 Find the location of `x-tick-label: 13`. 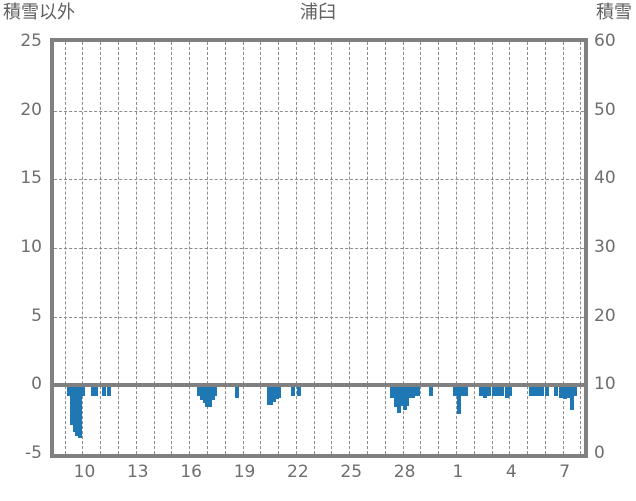

x-tick-label: 13 is located at coordinates (137, 472).